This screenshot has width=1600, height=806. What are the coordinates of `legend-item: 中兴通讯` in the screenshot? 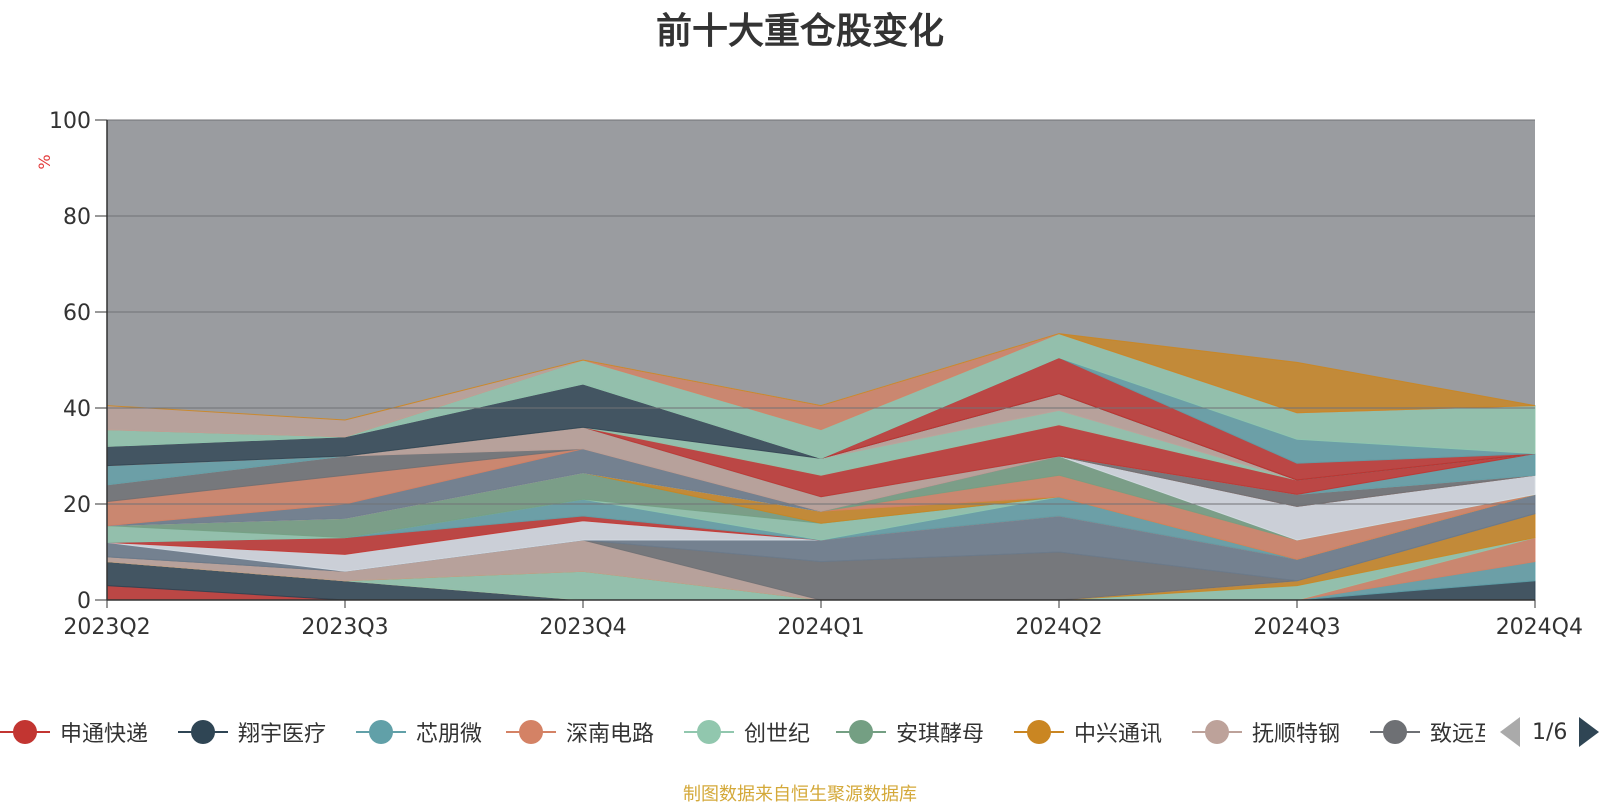 It's located at (1088, 732).